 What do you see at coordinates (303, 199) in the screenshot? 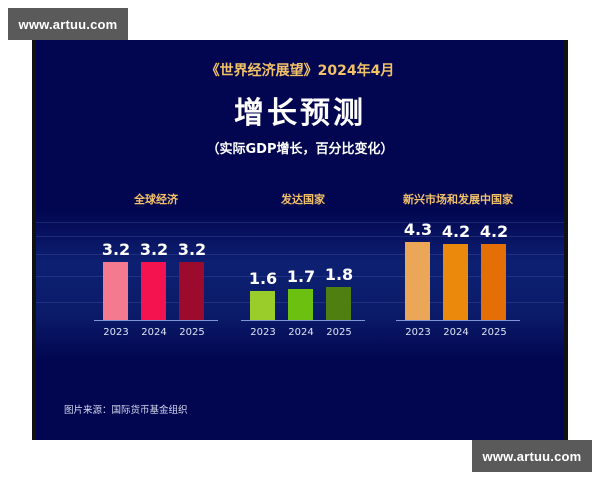
I see `chart-title: 发达国家` at bounding box center [303, 199].